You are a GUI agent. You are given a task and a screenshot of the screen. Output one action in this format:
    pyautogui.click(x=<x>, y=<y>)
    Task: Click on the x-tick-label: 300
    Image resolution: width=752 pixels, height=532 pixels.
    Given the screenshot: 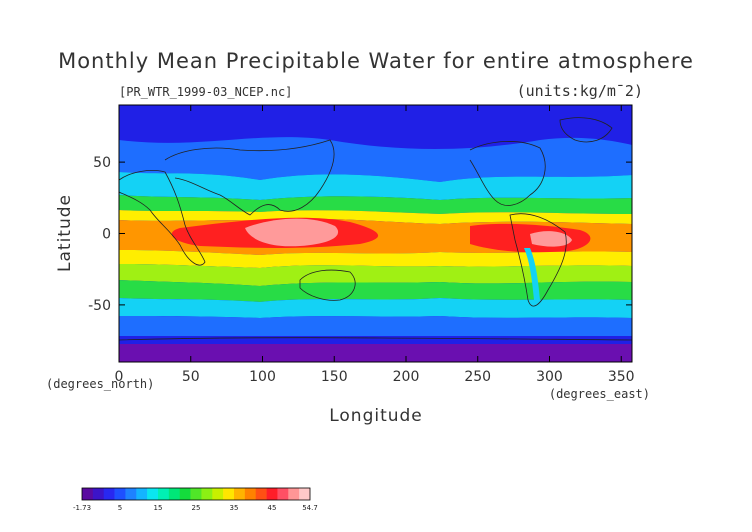 What is the action you would take?
    pyautogui.click(x=549, y=377)
    